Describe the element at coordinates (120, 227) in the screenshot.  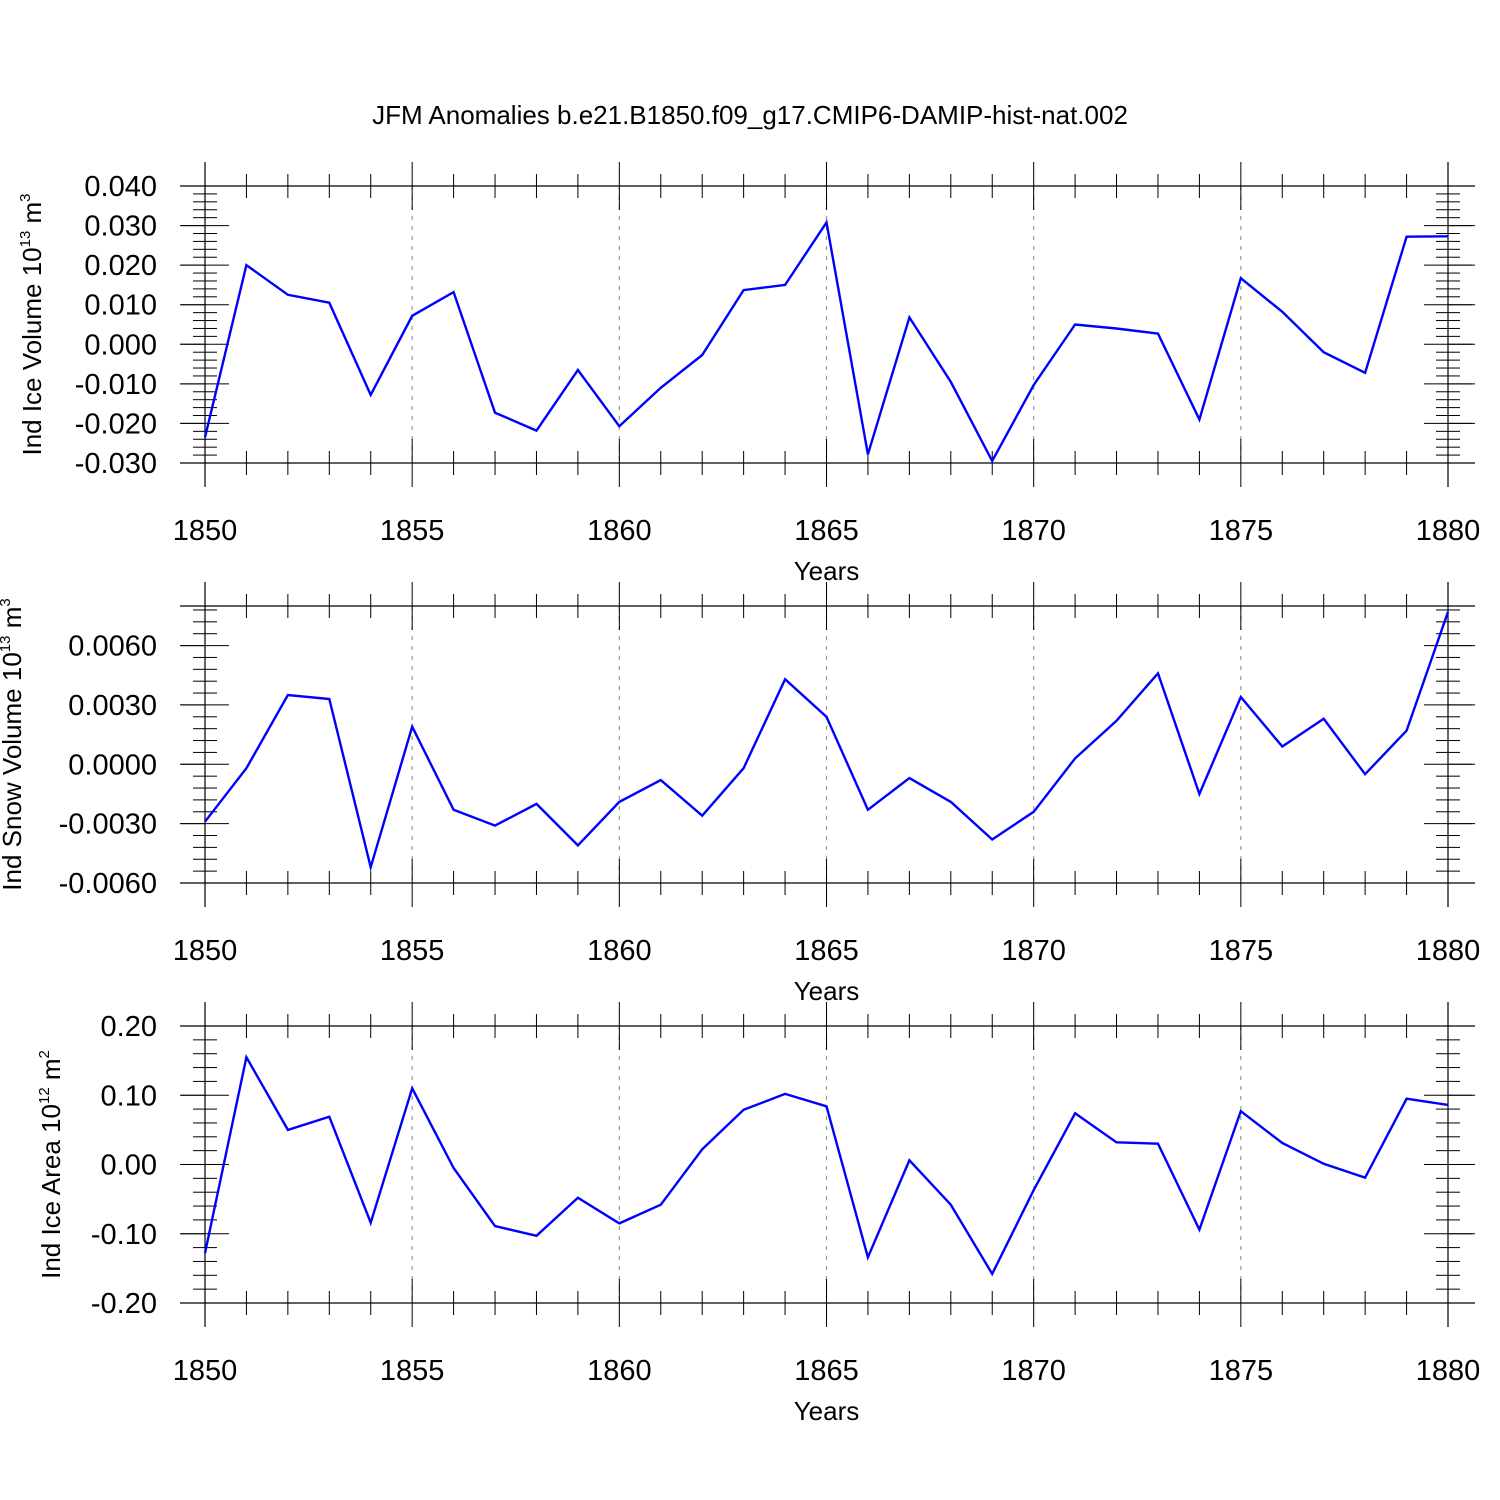
I see `y-tick-label: 0.030` at that location.